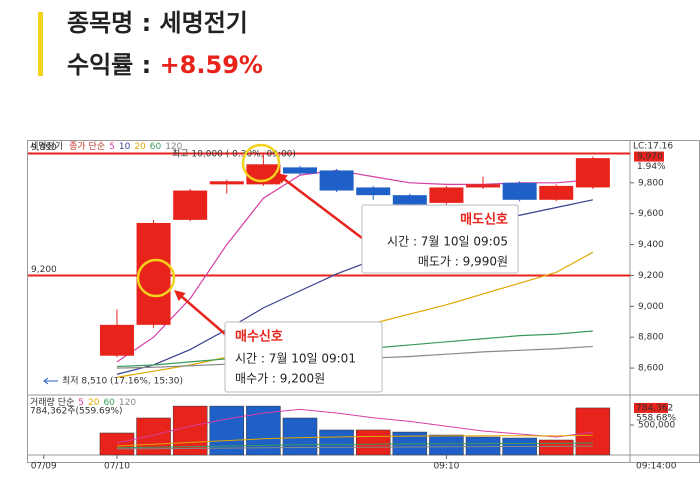 The width and height of the screenshot is (700, 480). I want to click on volume-legend-item: 120, so click(127, 403).